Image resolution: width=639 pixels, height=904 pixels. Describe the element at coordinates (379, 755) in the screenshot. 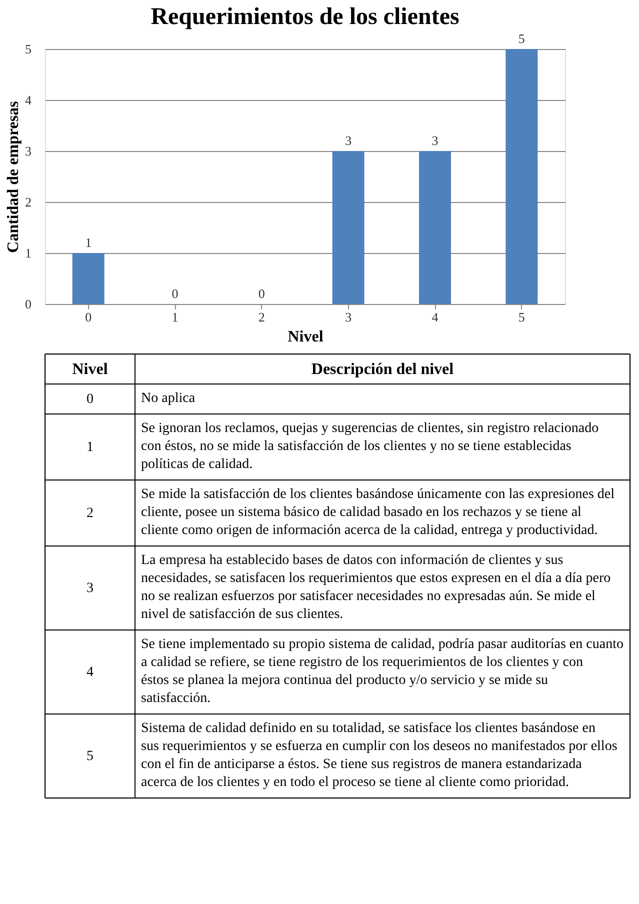

I see `text: Sistema de calidad definido en su totalidad, se satisface los clientes basándose en sus requerimientos y se esfuerza en cumplir con los deseos no manifestados por ellos con el fin de anticiparse a éstos. Se tiene sus registros de manera estandarizada acerca de los clientes y en todo el proceso se tiene al cliente como prioridad.` at that location.